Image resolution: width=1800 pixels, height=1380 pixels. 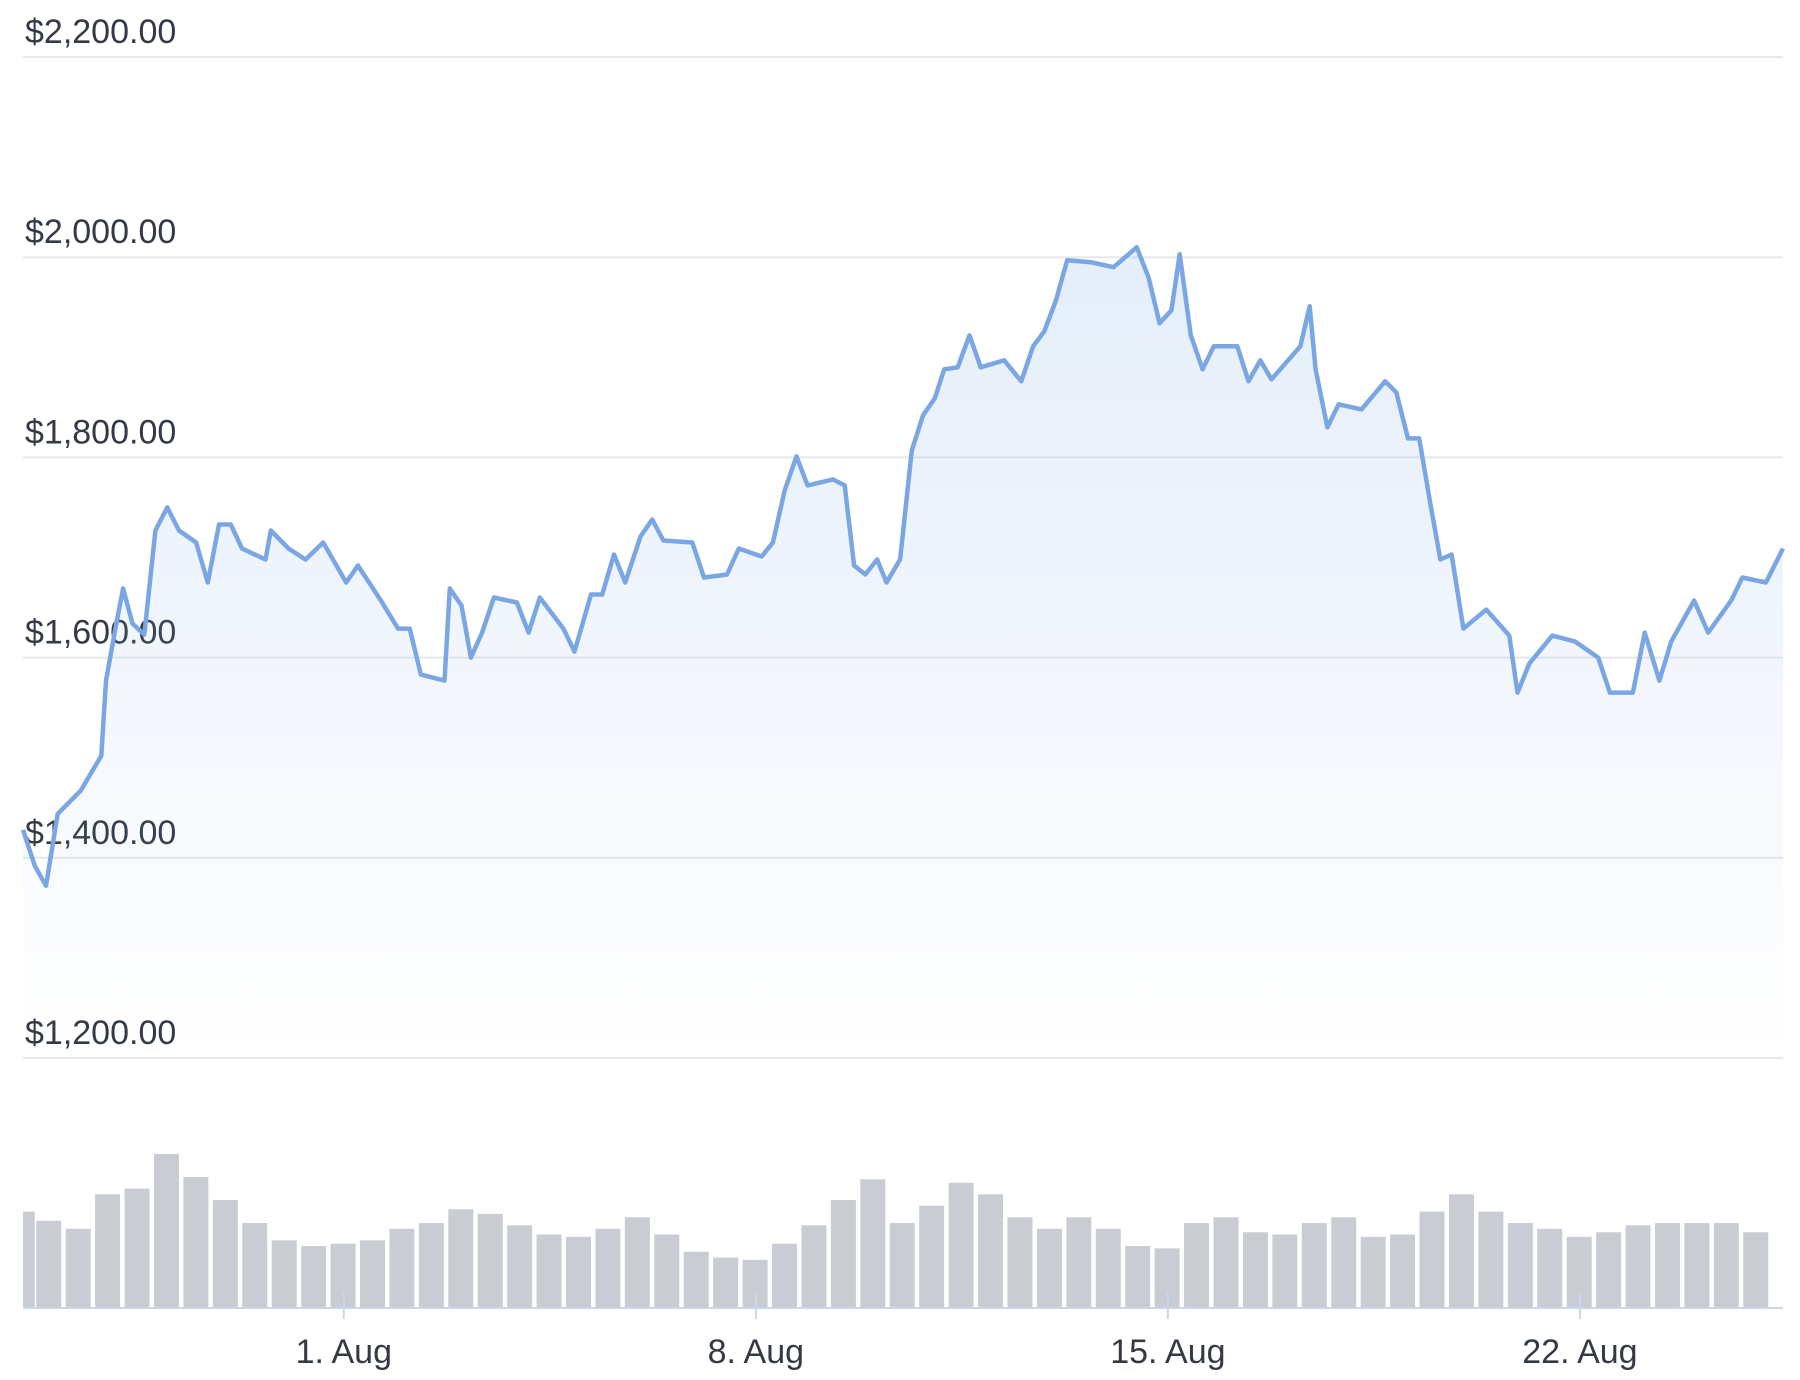 What do you see at coordinates (100, 232) in the screenshot?
I see `y-tick-label: $2,000.00` at bounding box center [100, 232].